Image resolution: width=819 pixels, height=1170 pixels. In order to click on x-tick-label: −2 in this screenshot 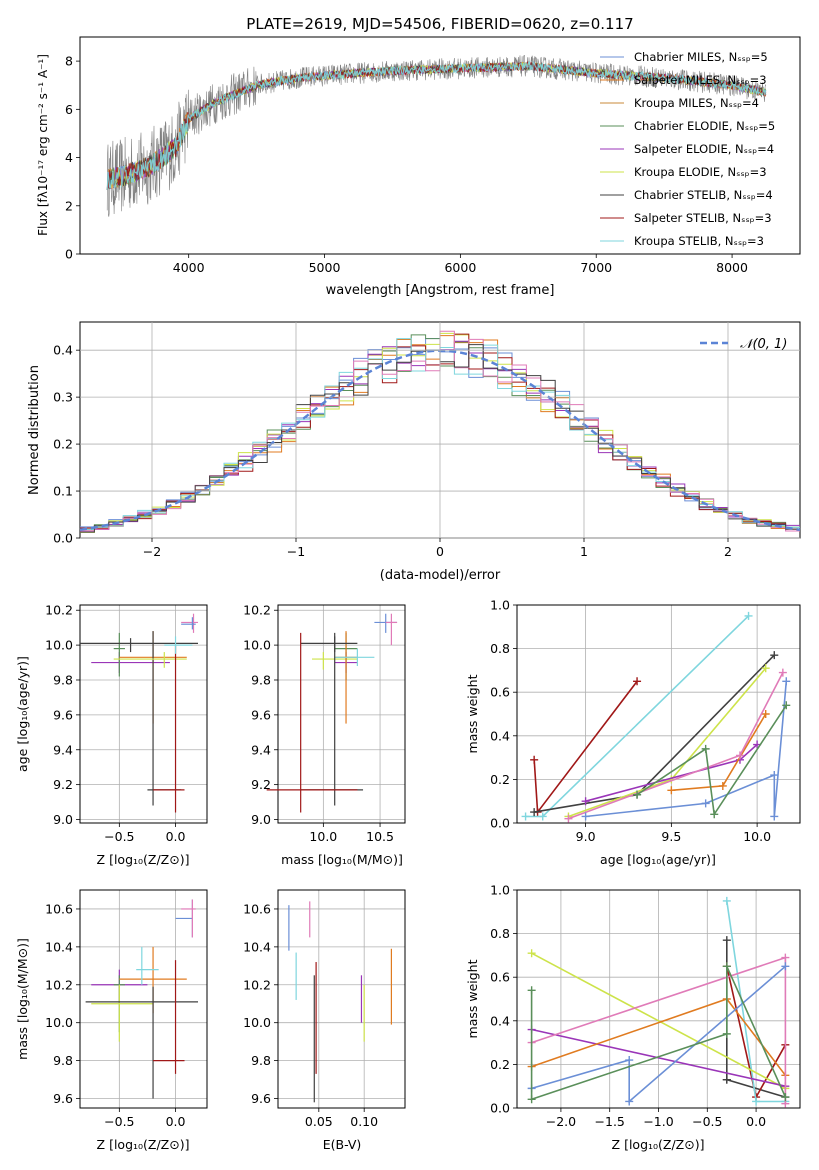, I will do `click(152, 551)`.